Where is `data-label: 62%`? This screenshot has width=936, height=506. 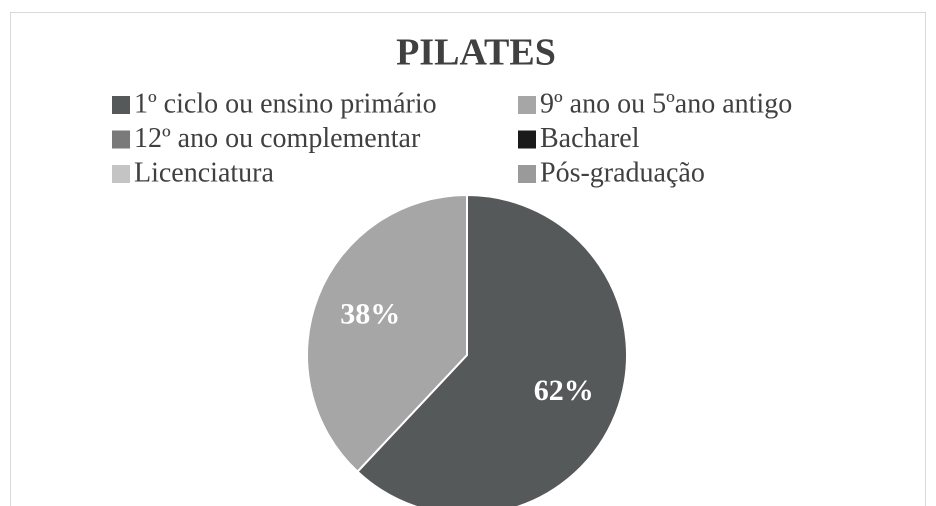
data-label: 62% is located at coordinates (564, 390).